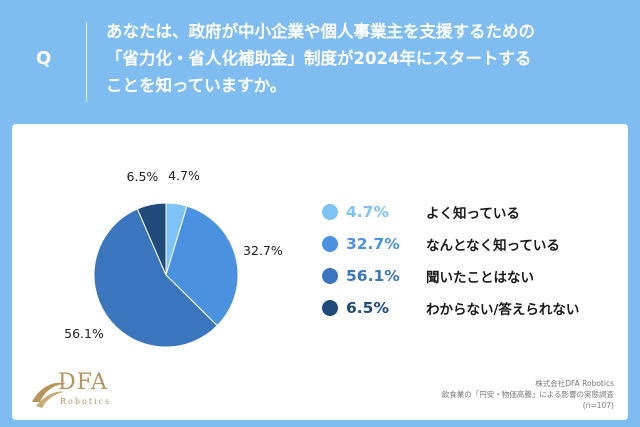 This screenshot has height=427, width=640. What do you see at coordinates (473, 214) in the screenshot?
I see `legend-label: よく知っている` at bounding box center [473, 214].